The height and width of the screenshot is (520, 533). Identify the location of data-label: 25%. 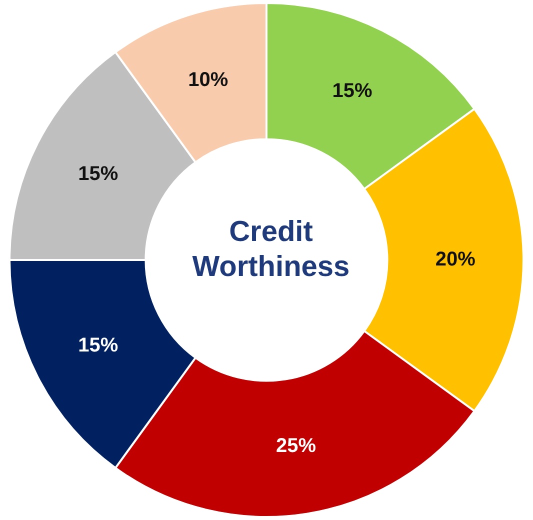
(296, 446).